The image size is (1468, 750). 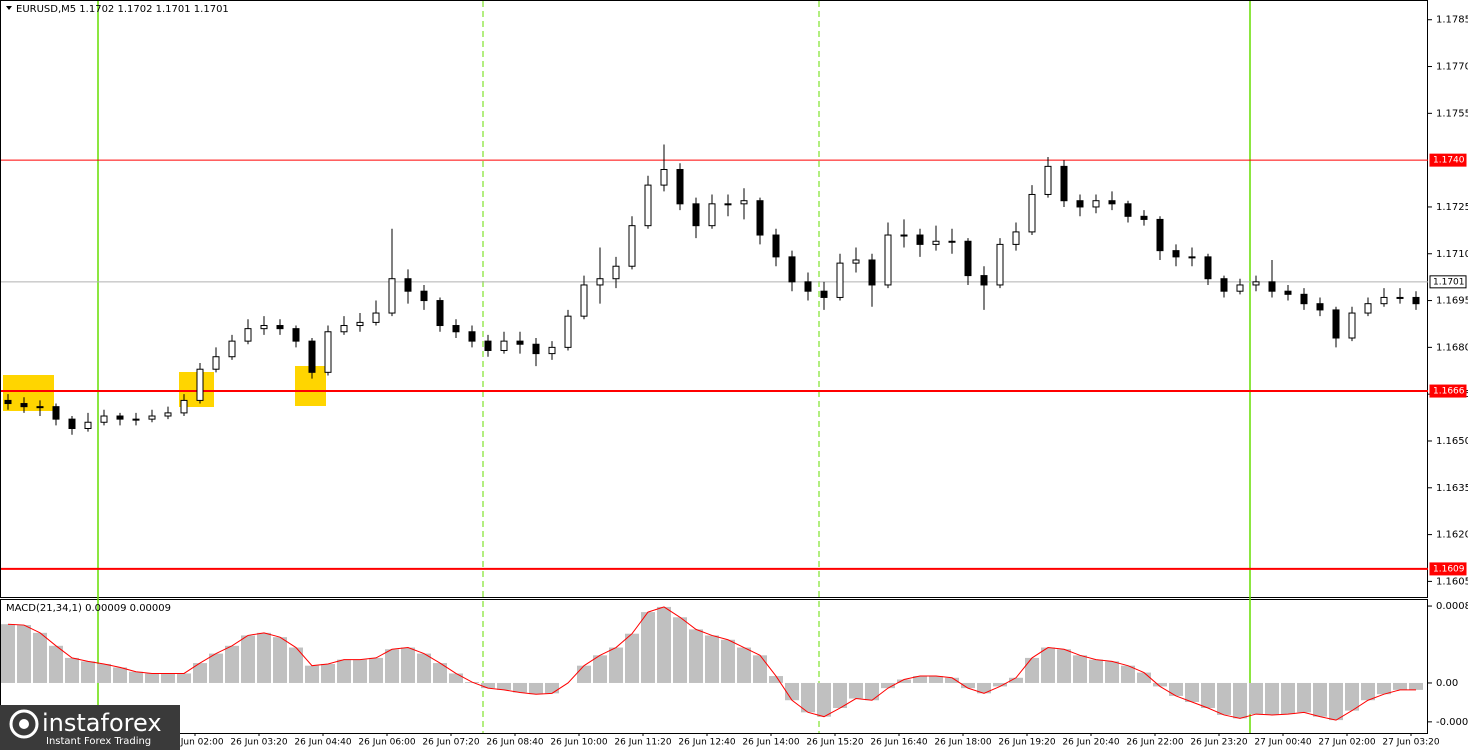 What do you see at coordinates (1452, 441) in the screenshot?
I see `y-tick-label: 1.1650` at bounding box center [1452, 441].